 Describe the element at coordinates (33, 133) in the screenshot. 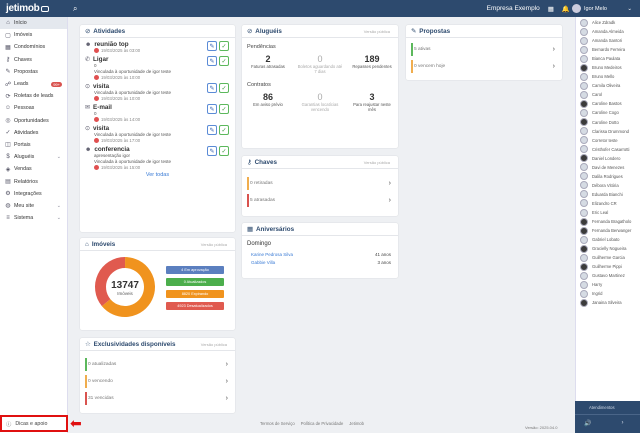

I see `sidebar-item-atividades: ✓ Atividades` at that location.